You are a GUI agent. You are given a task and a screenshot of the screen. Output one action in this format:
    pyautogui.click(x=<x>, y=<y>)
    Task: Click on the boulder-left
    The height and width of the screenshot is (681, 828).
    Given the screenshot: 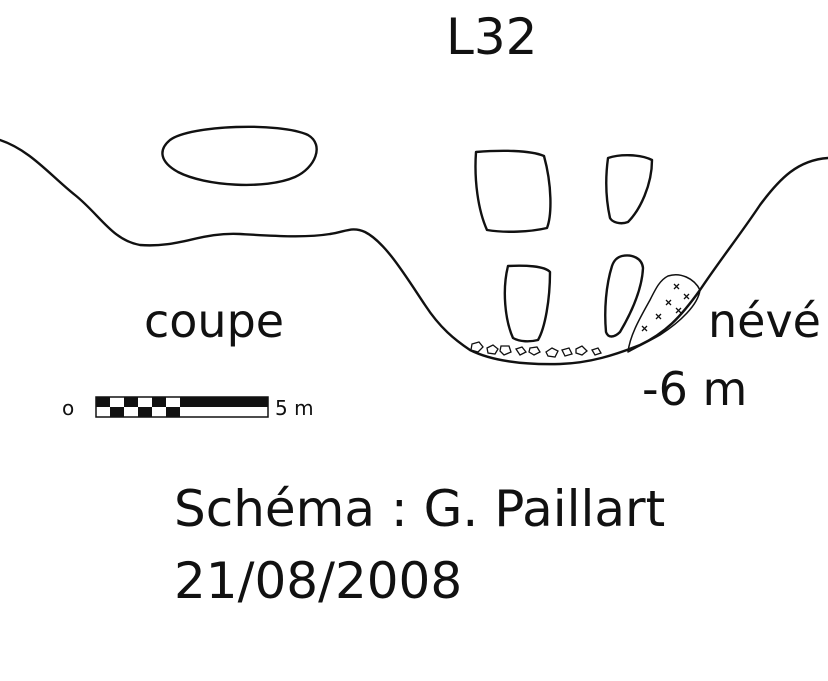 What is the action you would take?
    pyautogui.click(x=239, y=156)
    